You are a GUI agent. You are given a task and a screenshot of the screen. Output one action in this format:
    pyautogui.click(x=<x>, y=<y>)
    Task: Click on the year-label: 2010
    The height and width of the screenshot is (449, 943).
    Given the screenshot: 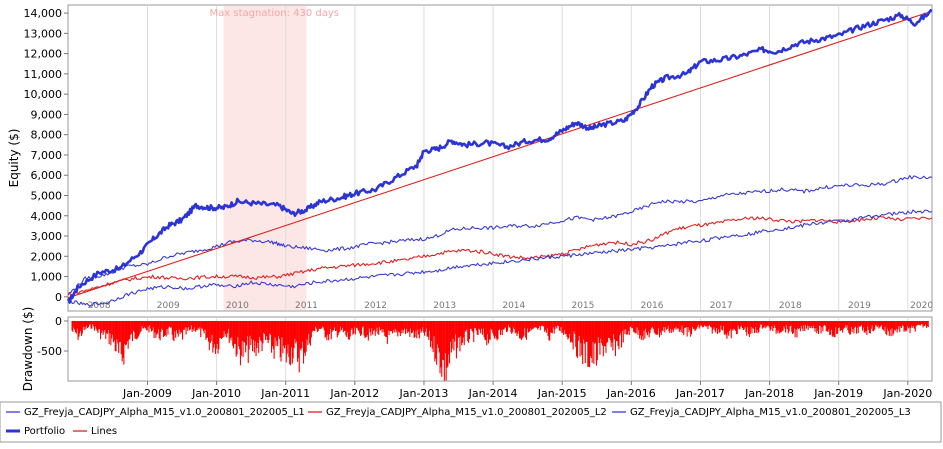 What is the action you would take?
    pyautogui.click(x=237, y=306)
    